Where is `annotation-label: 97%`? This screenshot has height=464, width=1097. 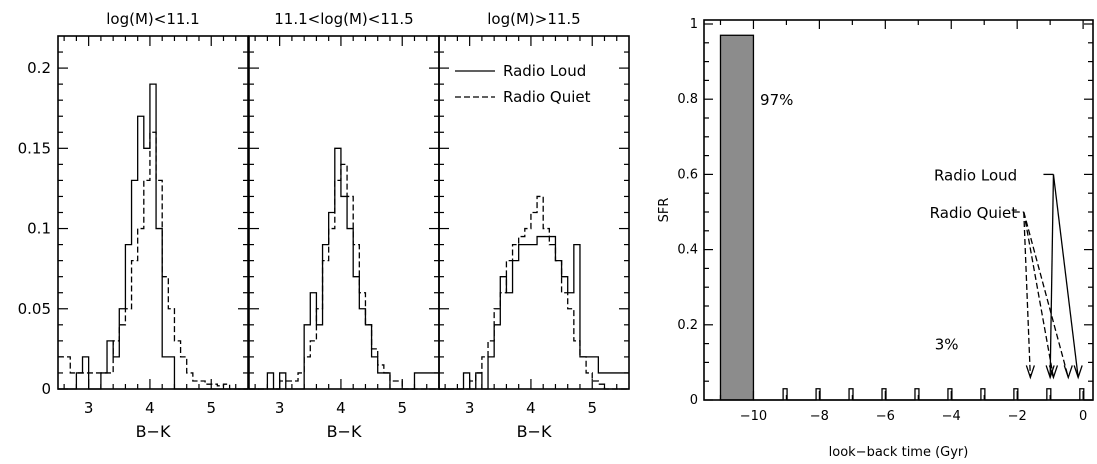
annotation-label: 97% is located at coordinates (776, 100).